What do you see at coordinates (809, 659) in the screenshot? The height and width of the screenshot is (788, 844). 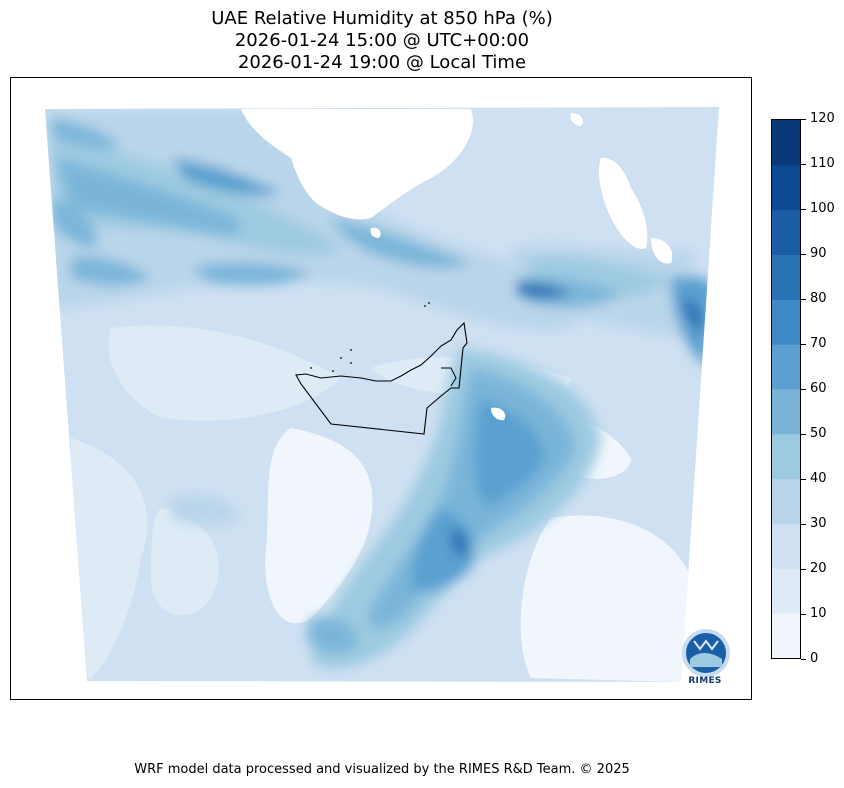 I see `colorbar-tick-label: 0` at bounding box center [809, 659].